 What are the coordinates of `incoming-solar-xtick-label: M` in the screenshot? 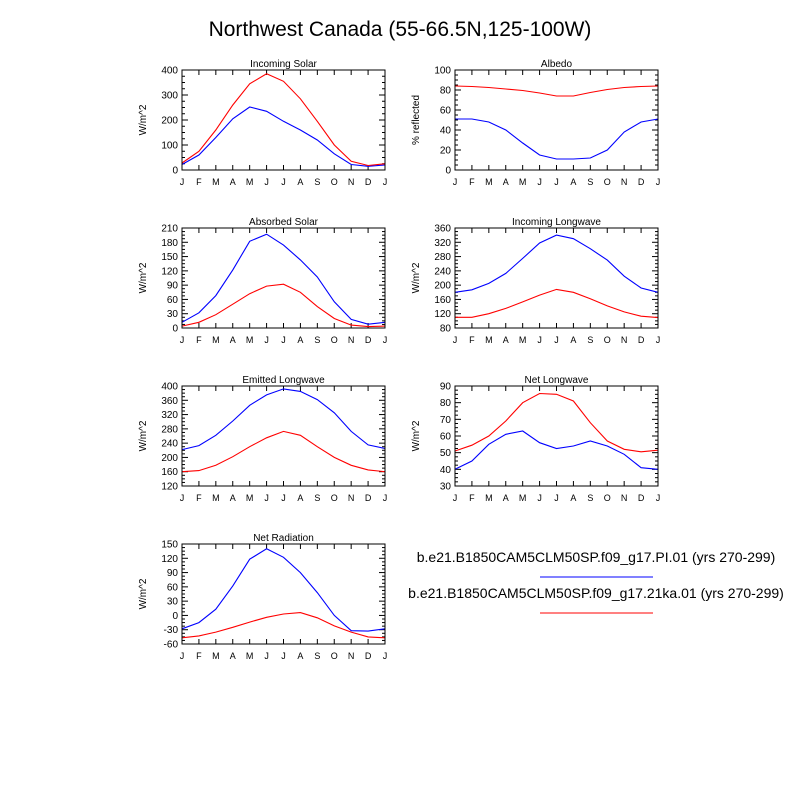 It's located at (250, 182).